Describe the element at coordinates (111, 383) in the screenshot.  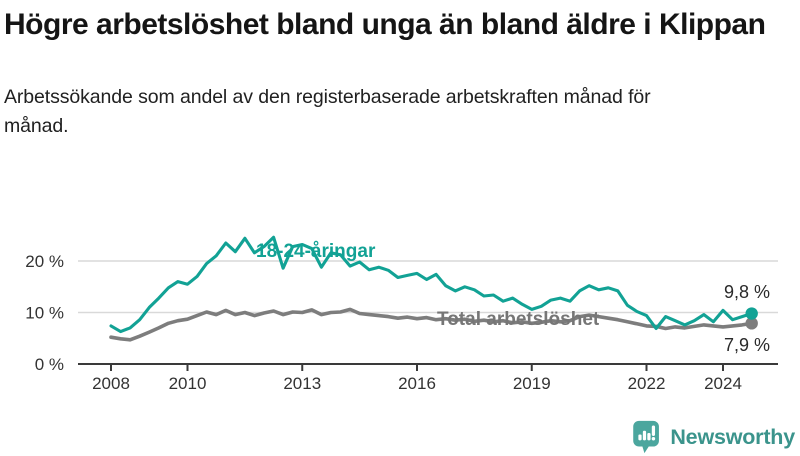
I see `svg-text: 2008` at that location.